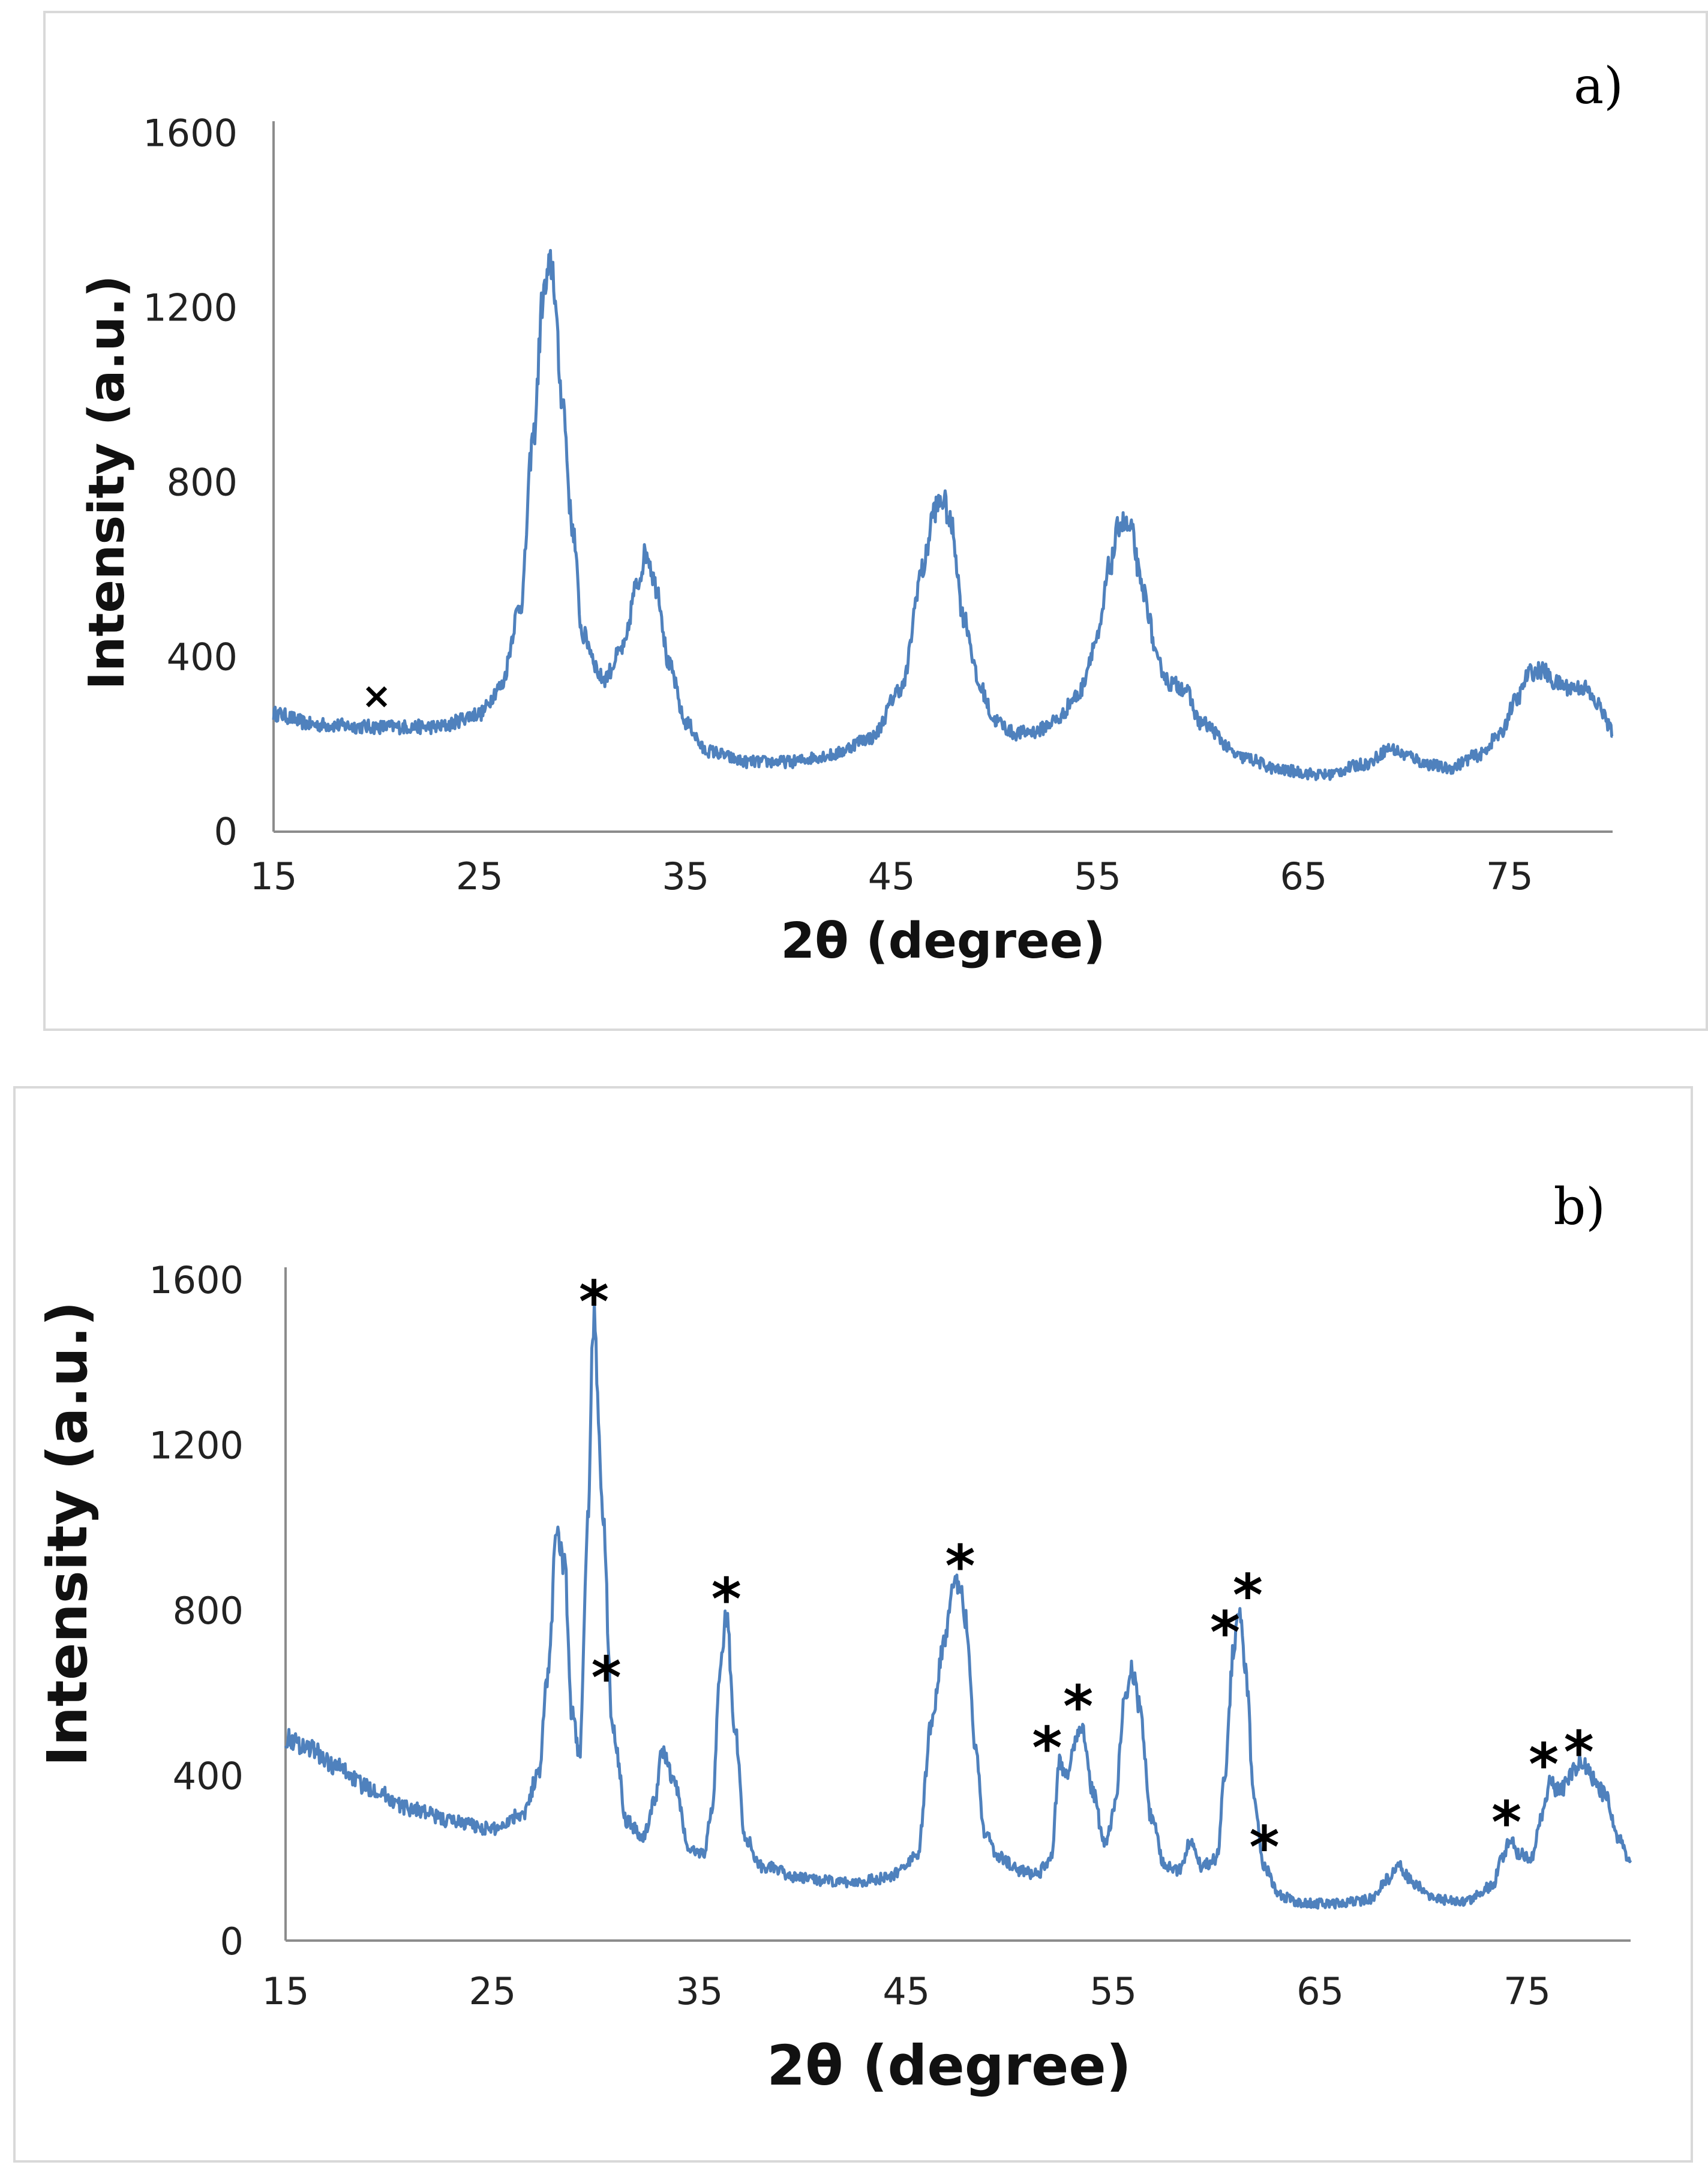  Describe the element at coordinates (1509, 876) in the screenshot. I see `chart-a-x-tick-label: 75` at that location.